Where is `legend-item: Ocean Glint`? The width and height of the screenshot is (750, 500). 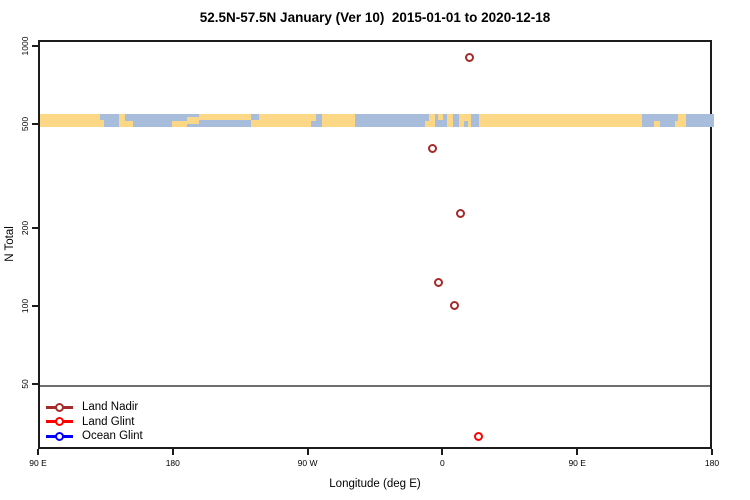
legend-item: Ocean Glint is located at coordinates (94, 436).